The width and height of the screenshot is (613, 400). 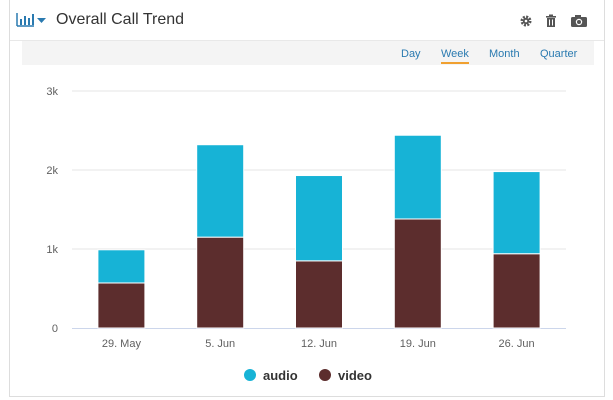 I want to click on snapshot-button, so click(x=579, y=21).